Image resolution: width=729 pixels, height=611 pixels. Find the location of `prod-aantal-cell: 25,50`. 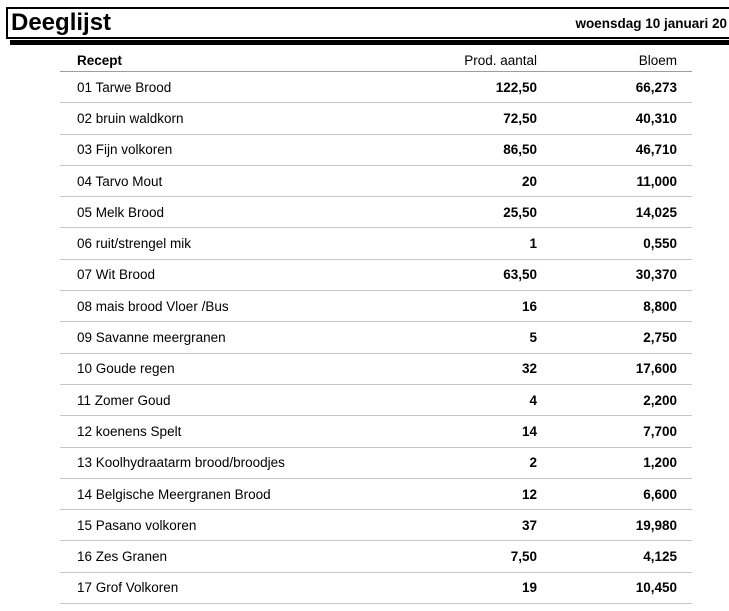

prod-aantal-cell: 25,50 is located at coordinates (520, 212).